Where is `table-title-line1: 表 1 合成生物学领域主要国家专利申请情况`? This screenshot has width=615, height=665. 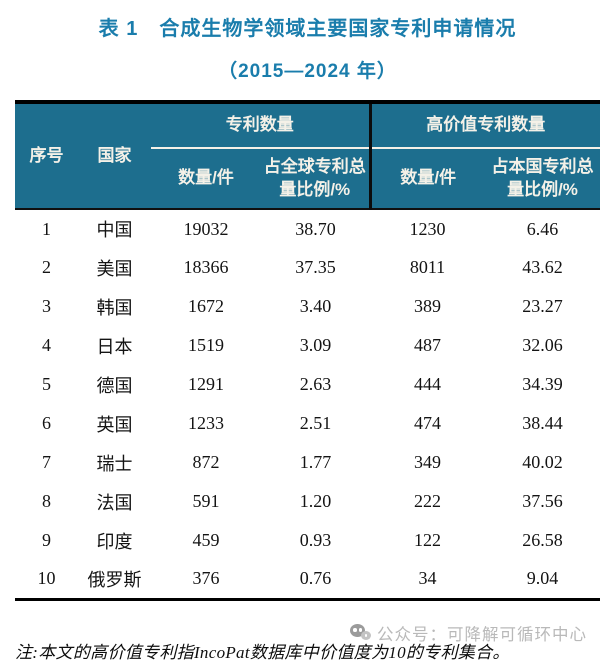 table-title-line1: 表 1 合成生物学领域主要国家专利申请情况 is located at coordinates (307, 29).